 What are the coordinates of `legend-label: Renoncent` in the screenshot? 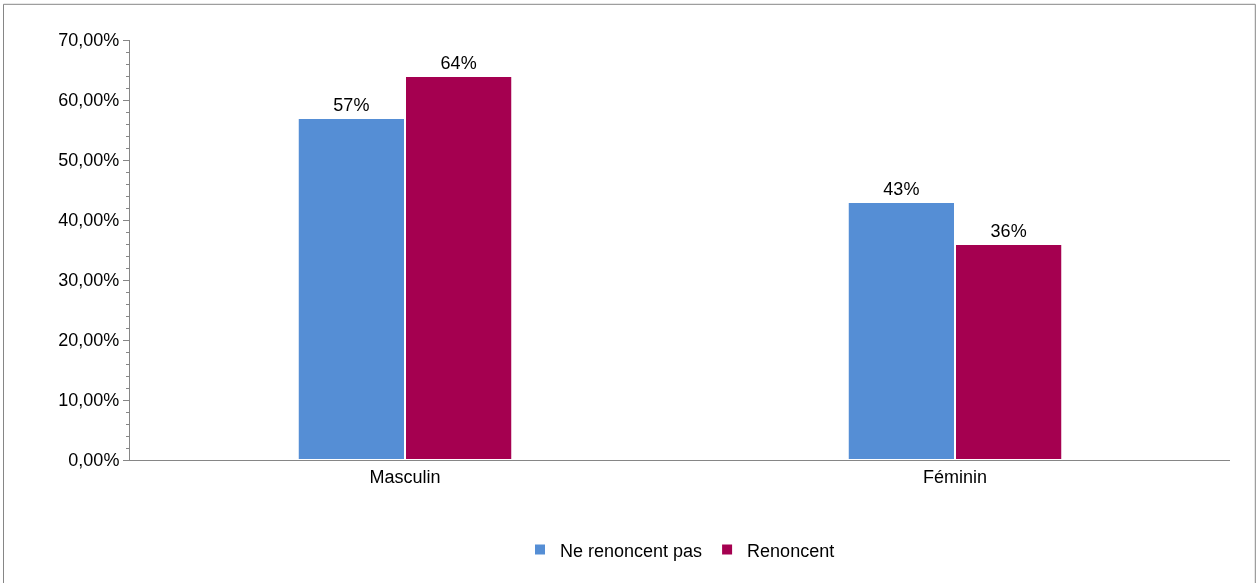 It's located at (791, 550).